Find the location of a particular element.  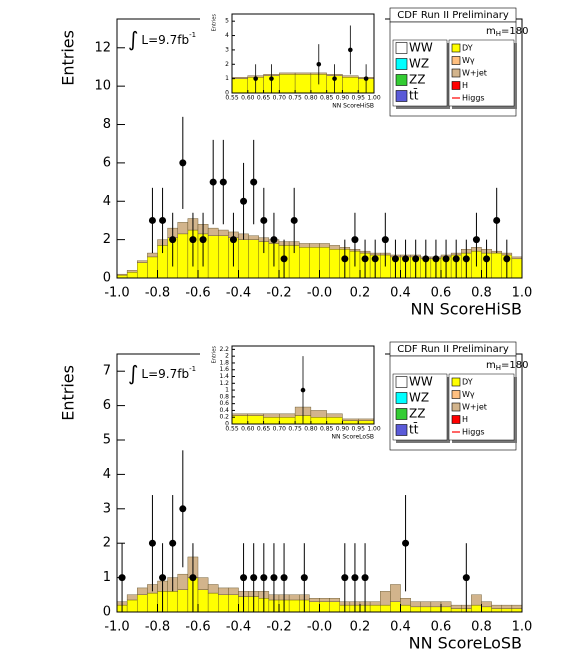

y-tick-label: 0 is located at coordinates (107, 612).